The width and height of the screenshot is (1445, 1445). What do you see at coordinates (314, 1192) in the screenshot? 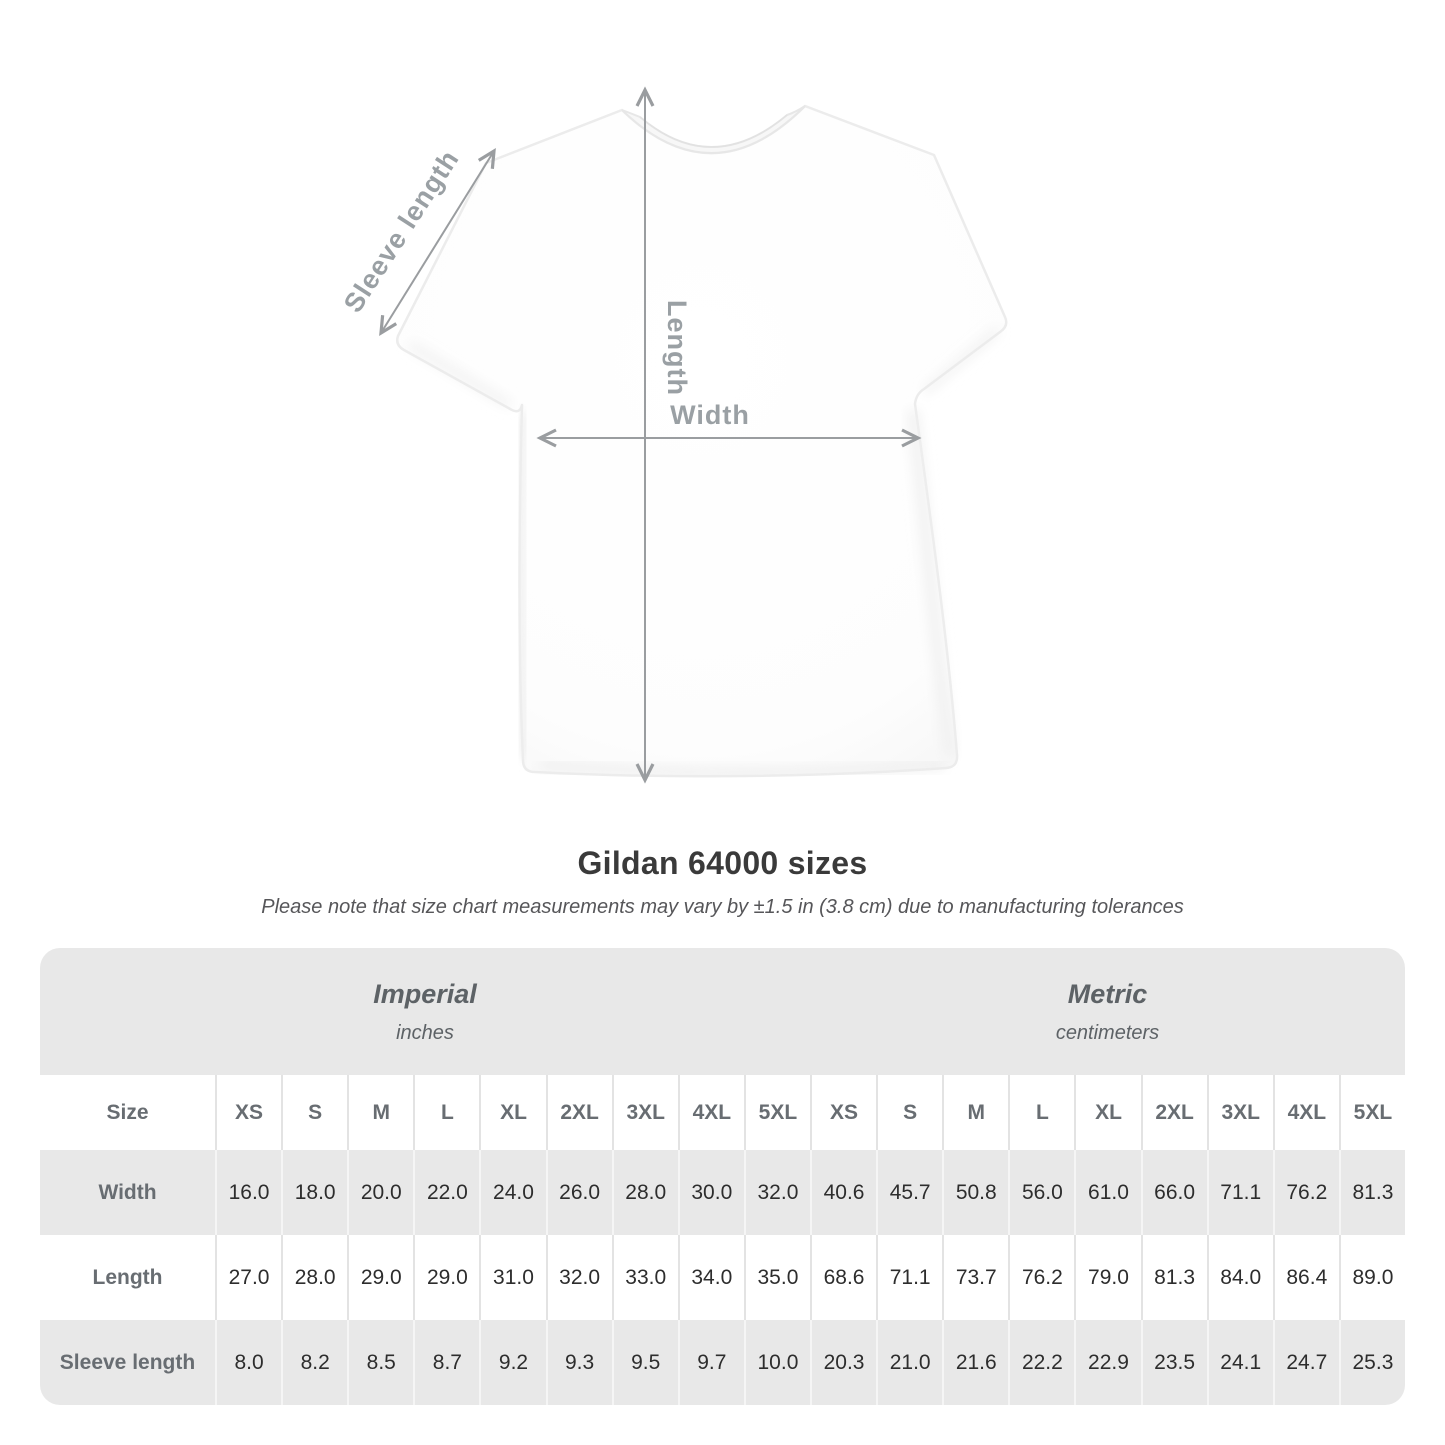
I see `width-imperial-value: 18.0` at bounding box center [314, 1192].